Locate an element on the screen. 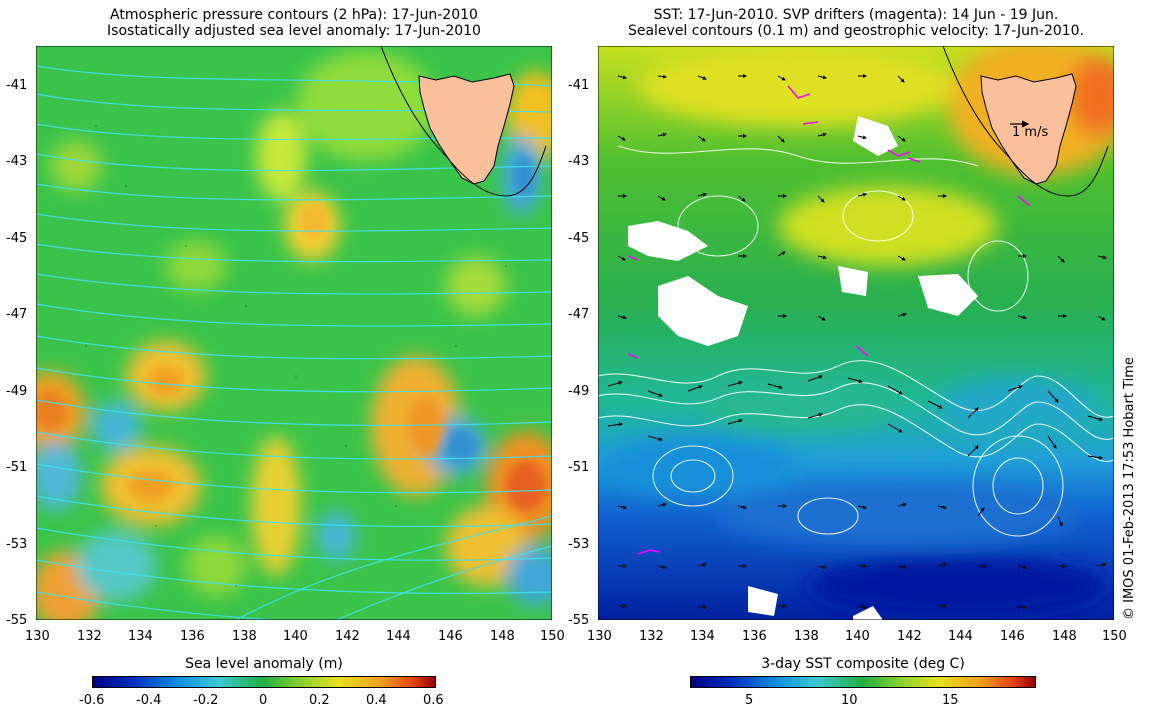 The image size is (1150, 710). colorbar-tick: 5 is located at coordinates (749, 700).